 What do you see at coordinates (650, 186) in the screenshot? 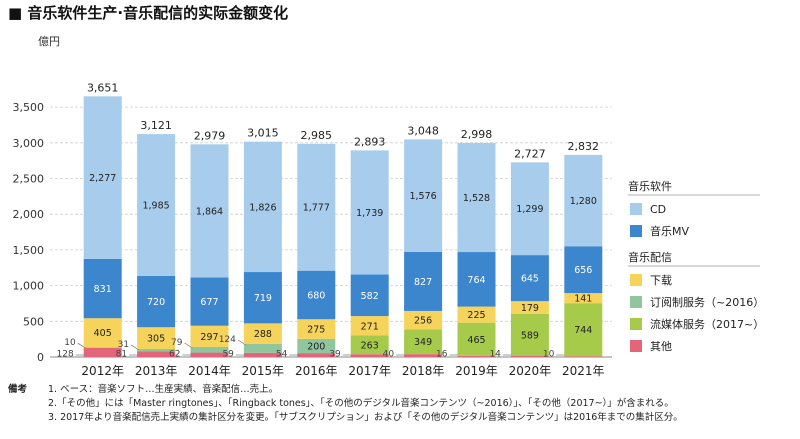
I see `legend-heading: 音乐软件` at bounding box center [650, 186].